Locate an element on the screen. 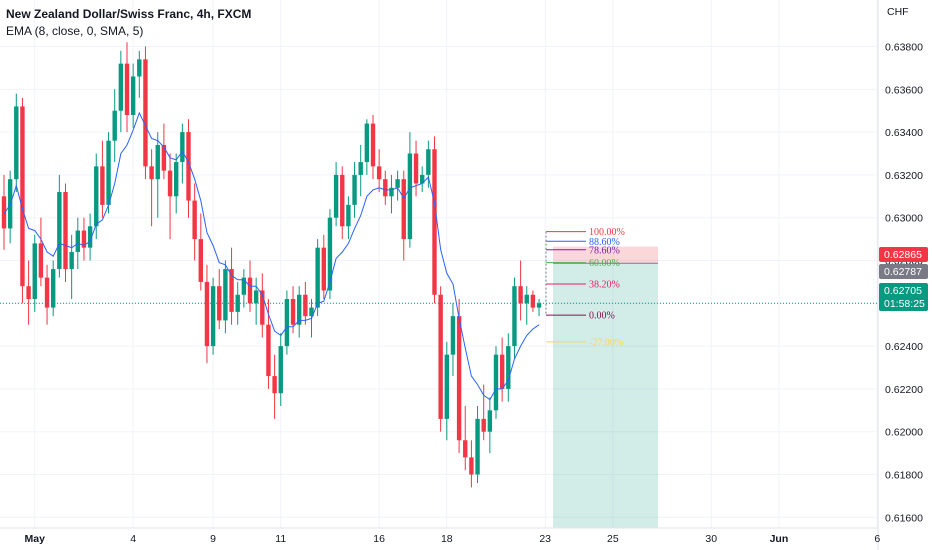 This screenshot has height=550, width=932. y-tick-0: 0.63800 is located at coordinates (904, 48).